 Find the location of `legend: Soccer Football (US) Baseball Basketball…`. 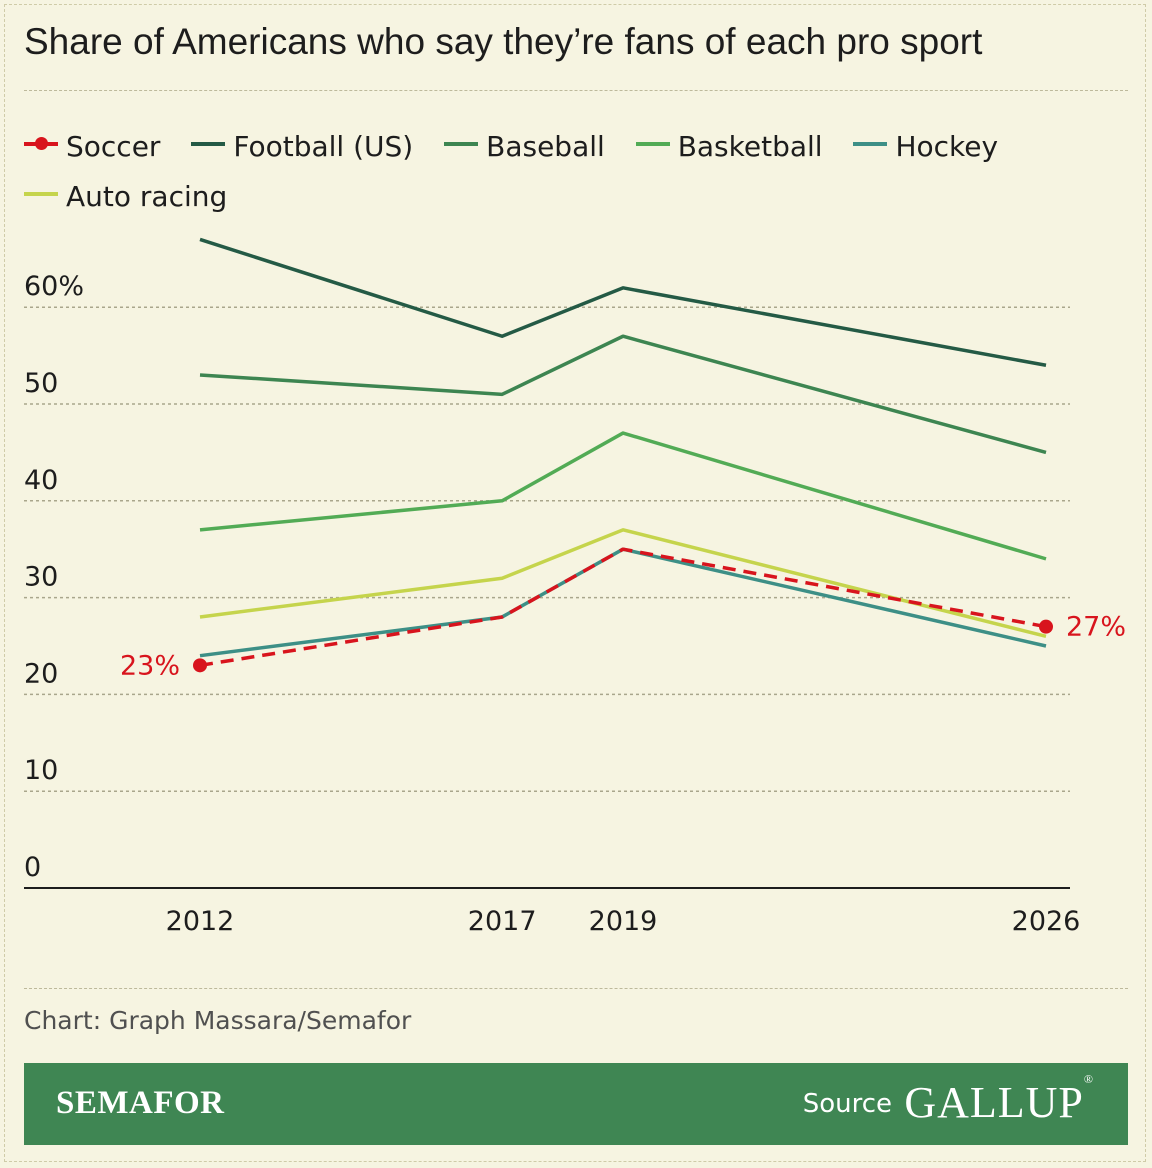

legend: Soccer Football (US) Baseball Basketball… is located at coordinates (576, 172).